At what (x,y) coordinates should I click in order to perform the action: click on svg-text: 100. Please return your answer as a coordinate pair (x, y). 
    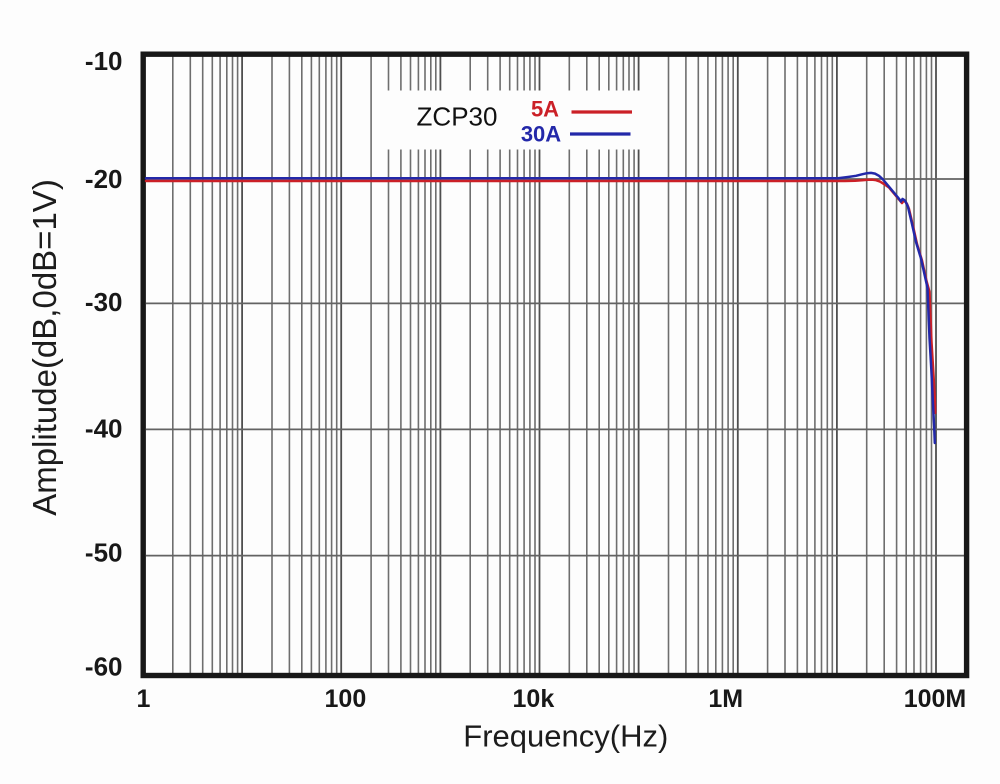
    Looking at the image, I should click on (346, 699).